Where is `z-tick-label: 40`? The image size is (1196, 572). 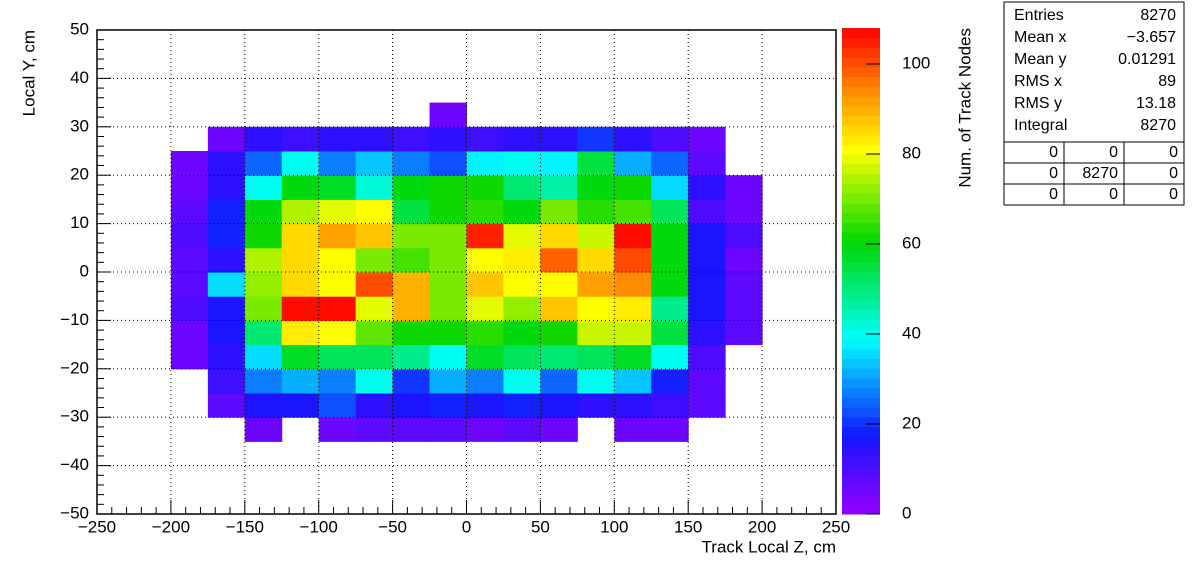
z-tick-label: 40 is located at coordinates (911, 332).